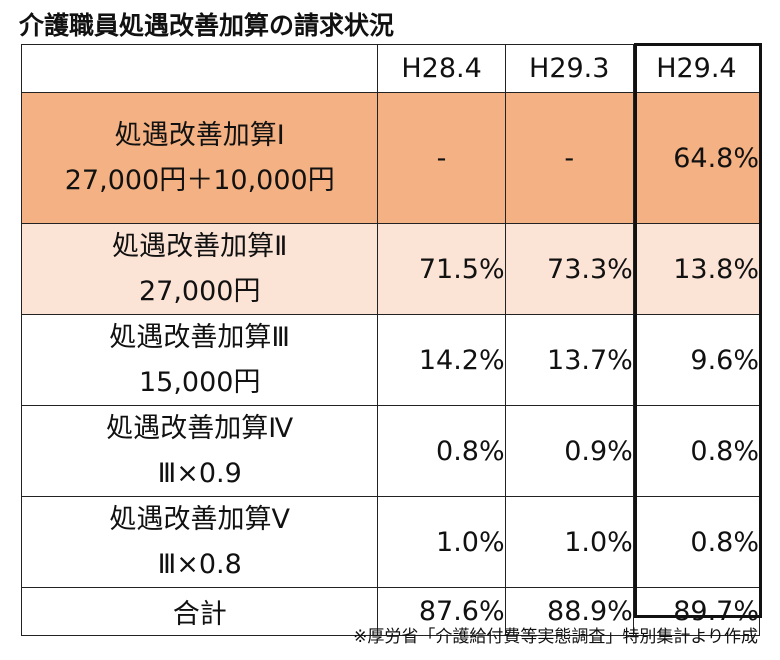  Describe the element at coordinates (200, 246) in the screenshot. I see `row-label-name: 処遇改善加算Ⅱ` at that location.